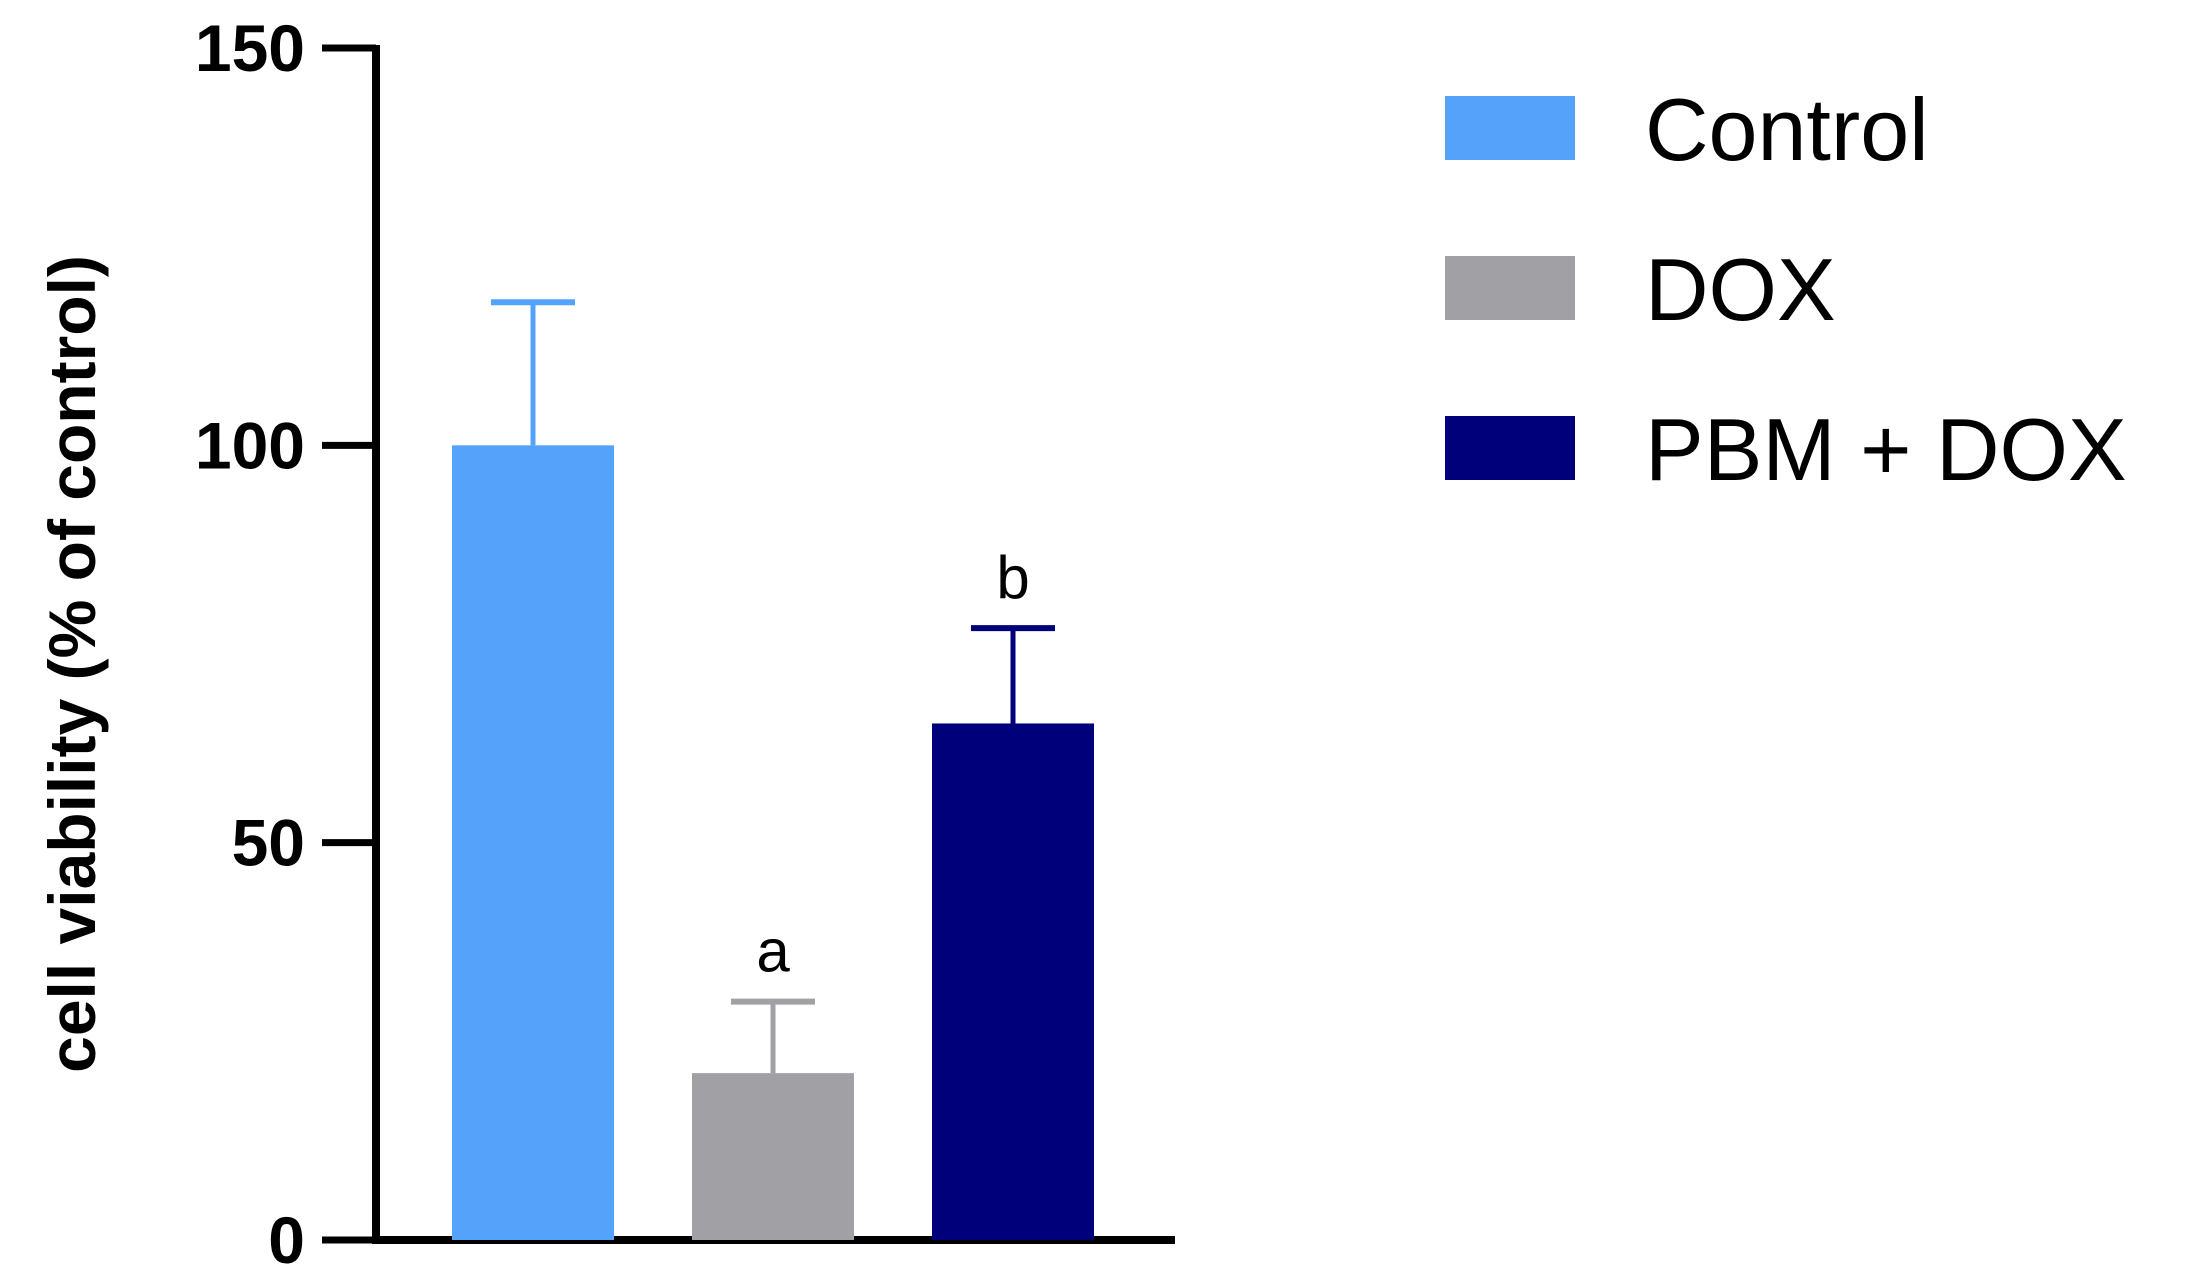 Image resolution: width=2200 pixels, height=1281 pixels. I want to click on legend-item: Control, so click(1687, 129).